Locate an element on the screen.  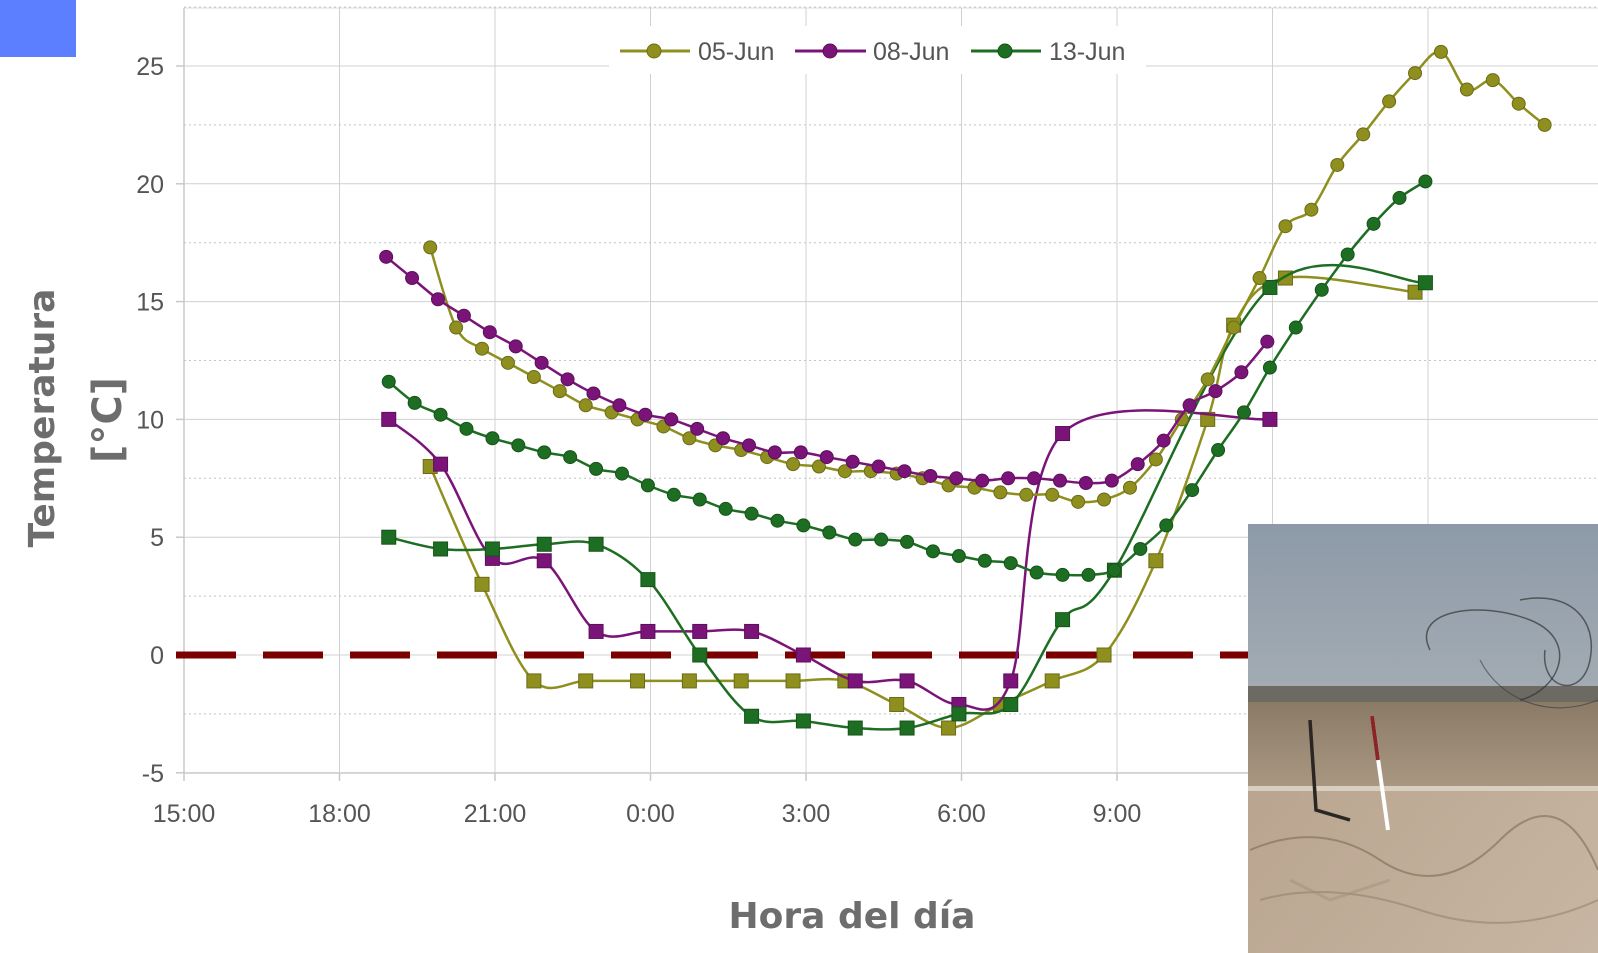
x-tick-label: 21:00 is located at coordinates (495, 814).